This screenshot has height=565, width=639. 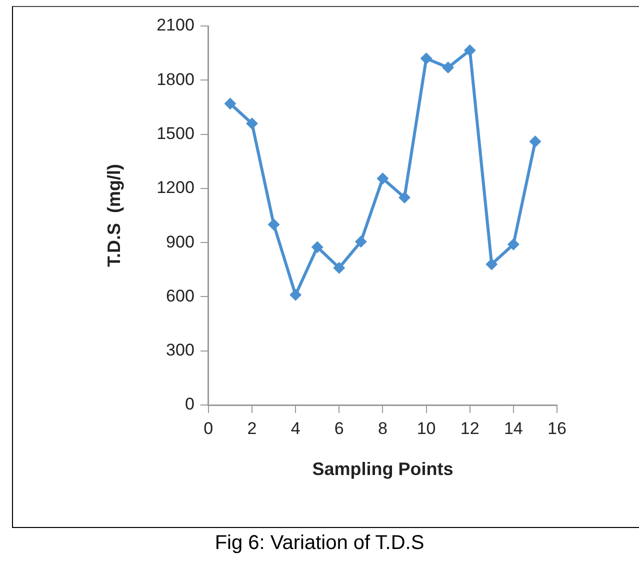 What do you see at coordinates (180, 296) in the screenshot?
I see `y-tick-label: 600` at bounding box center [180, 296].